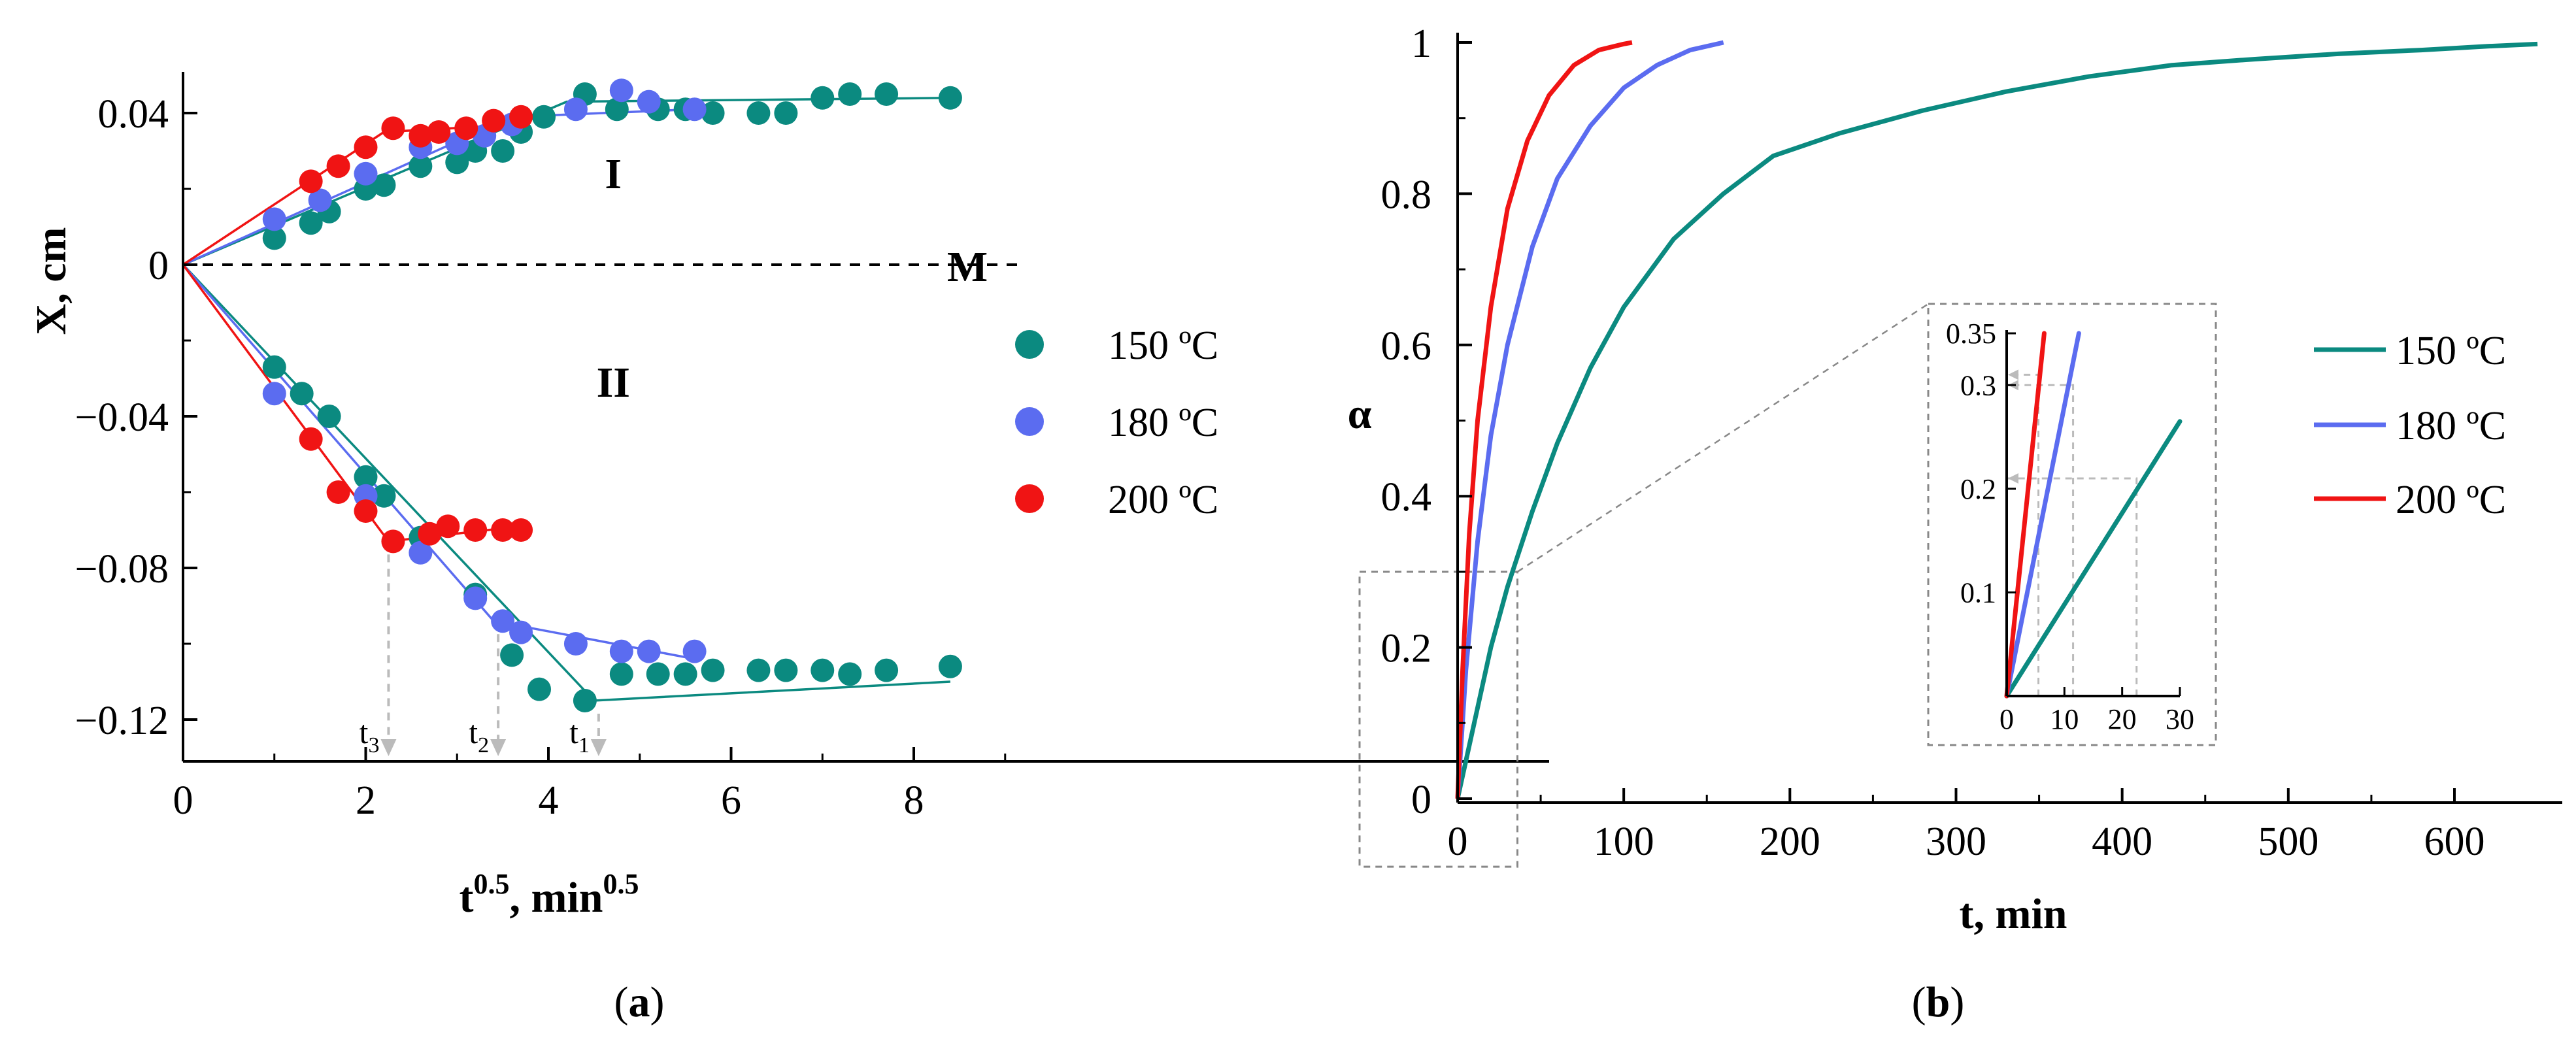 The height and width of the screenshot is (1047, 2576). What do you see at coordinates (2014, 914) in the screenshot?
I see `panel-b-x-axis-title: t, min` at bounding box center [2014, 914].